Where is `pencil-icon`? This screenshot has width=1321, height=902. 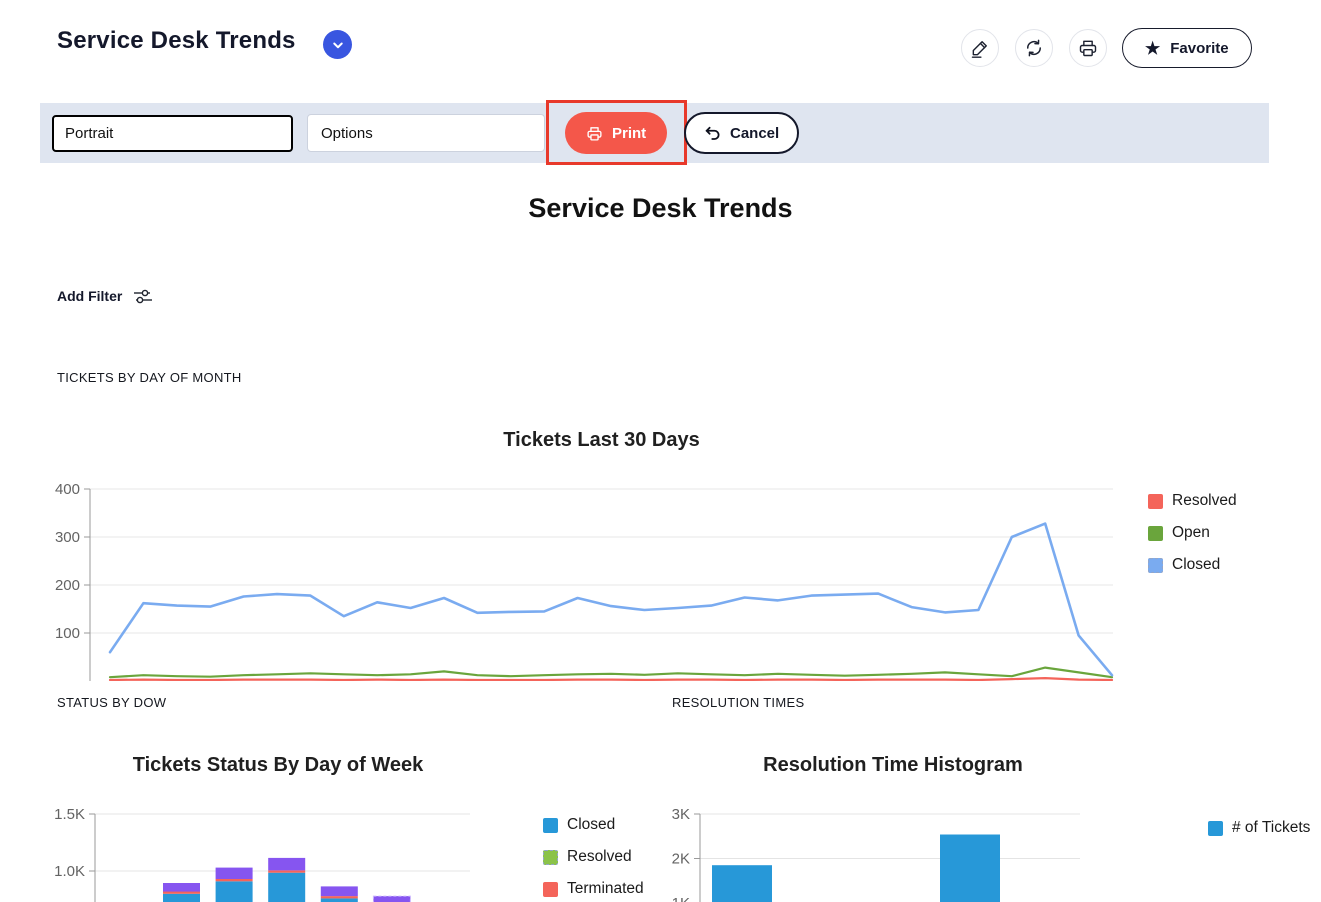
pencil-icon is located at coordinates (979, 49).